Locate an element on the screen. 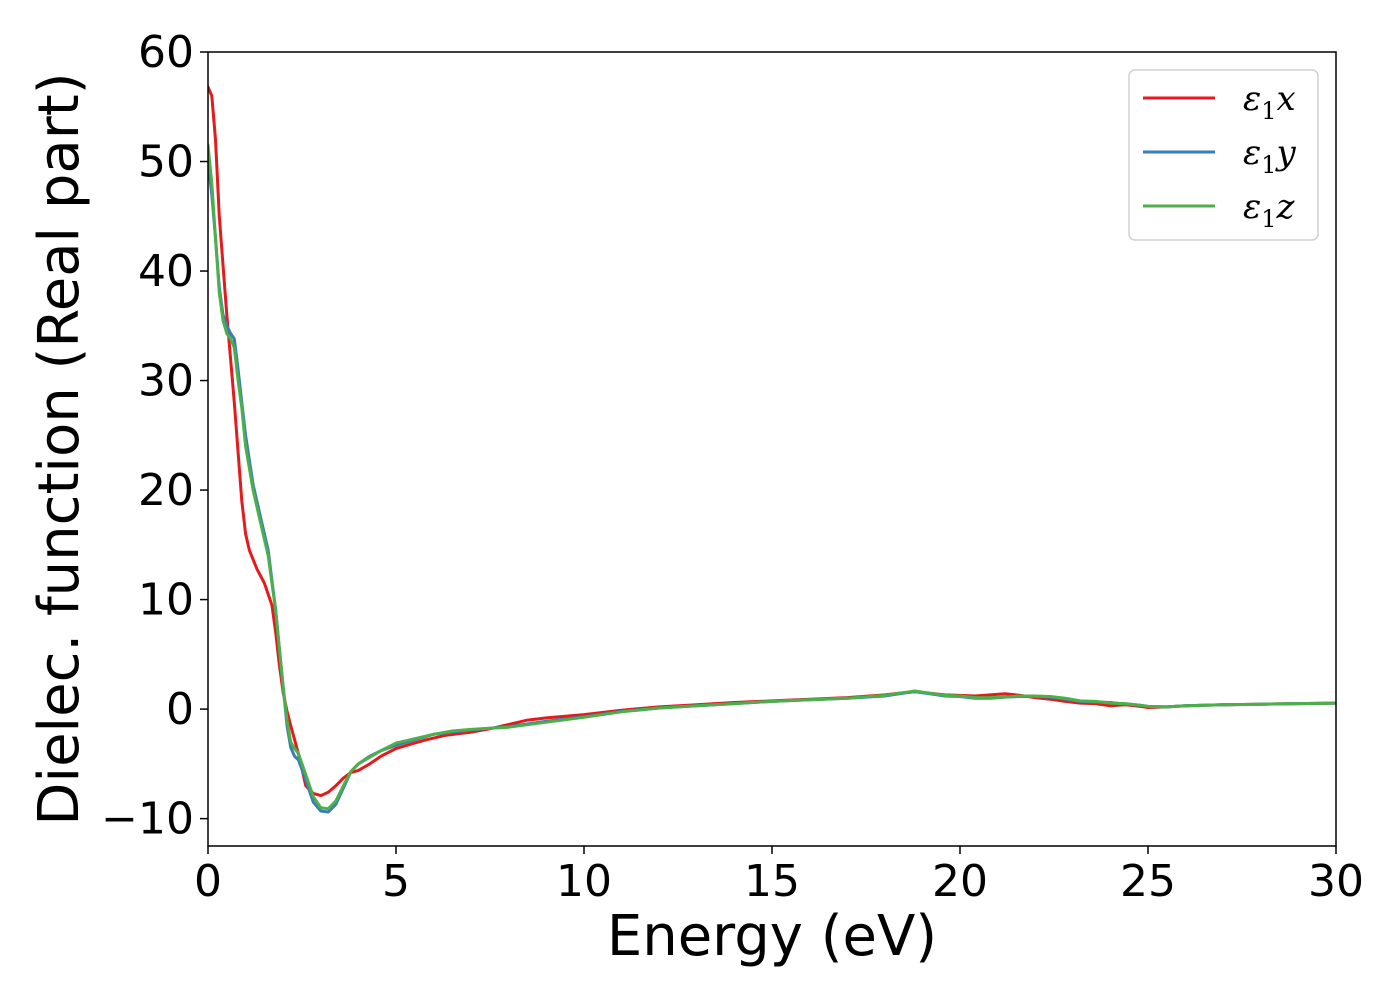 This screenshot has height=1005, width=1400. y-tick-label: 40 is located at coordinates (166, 271).